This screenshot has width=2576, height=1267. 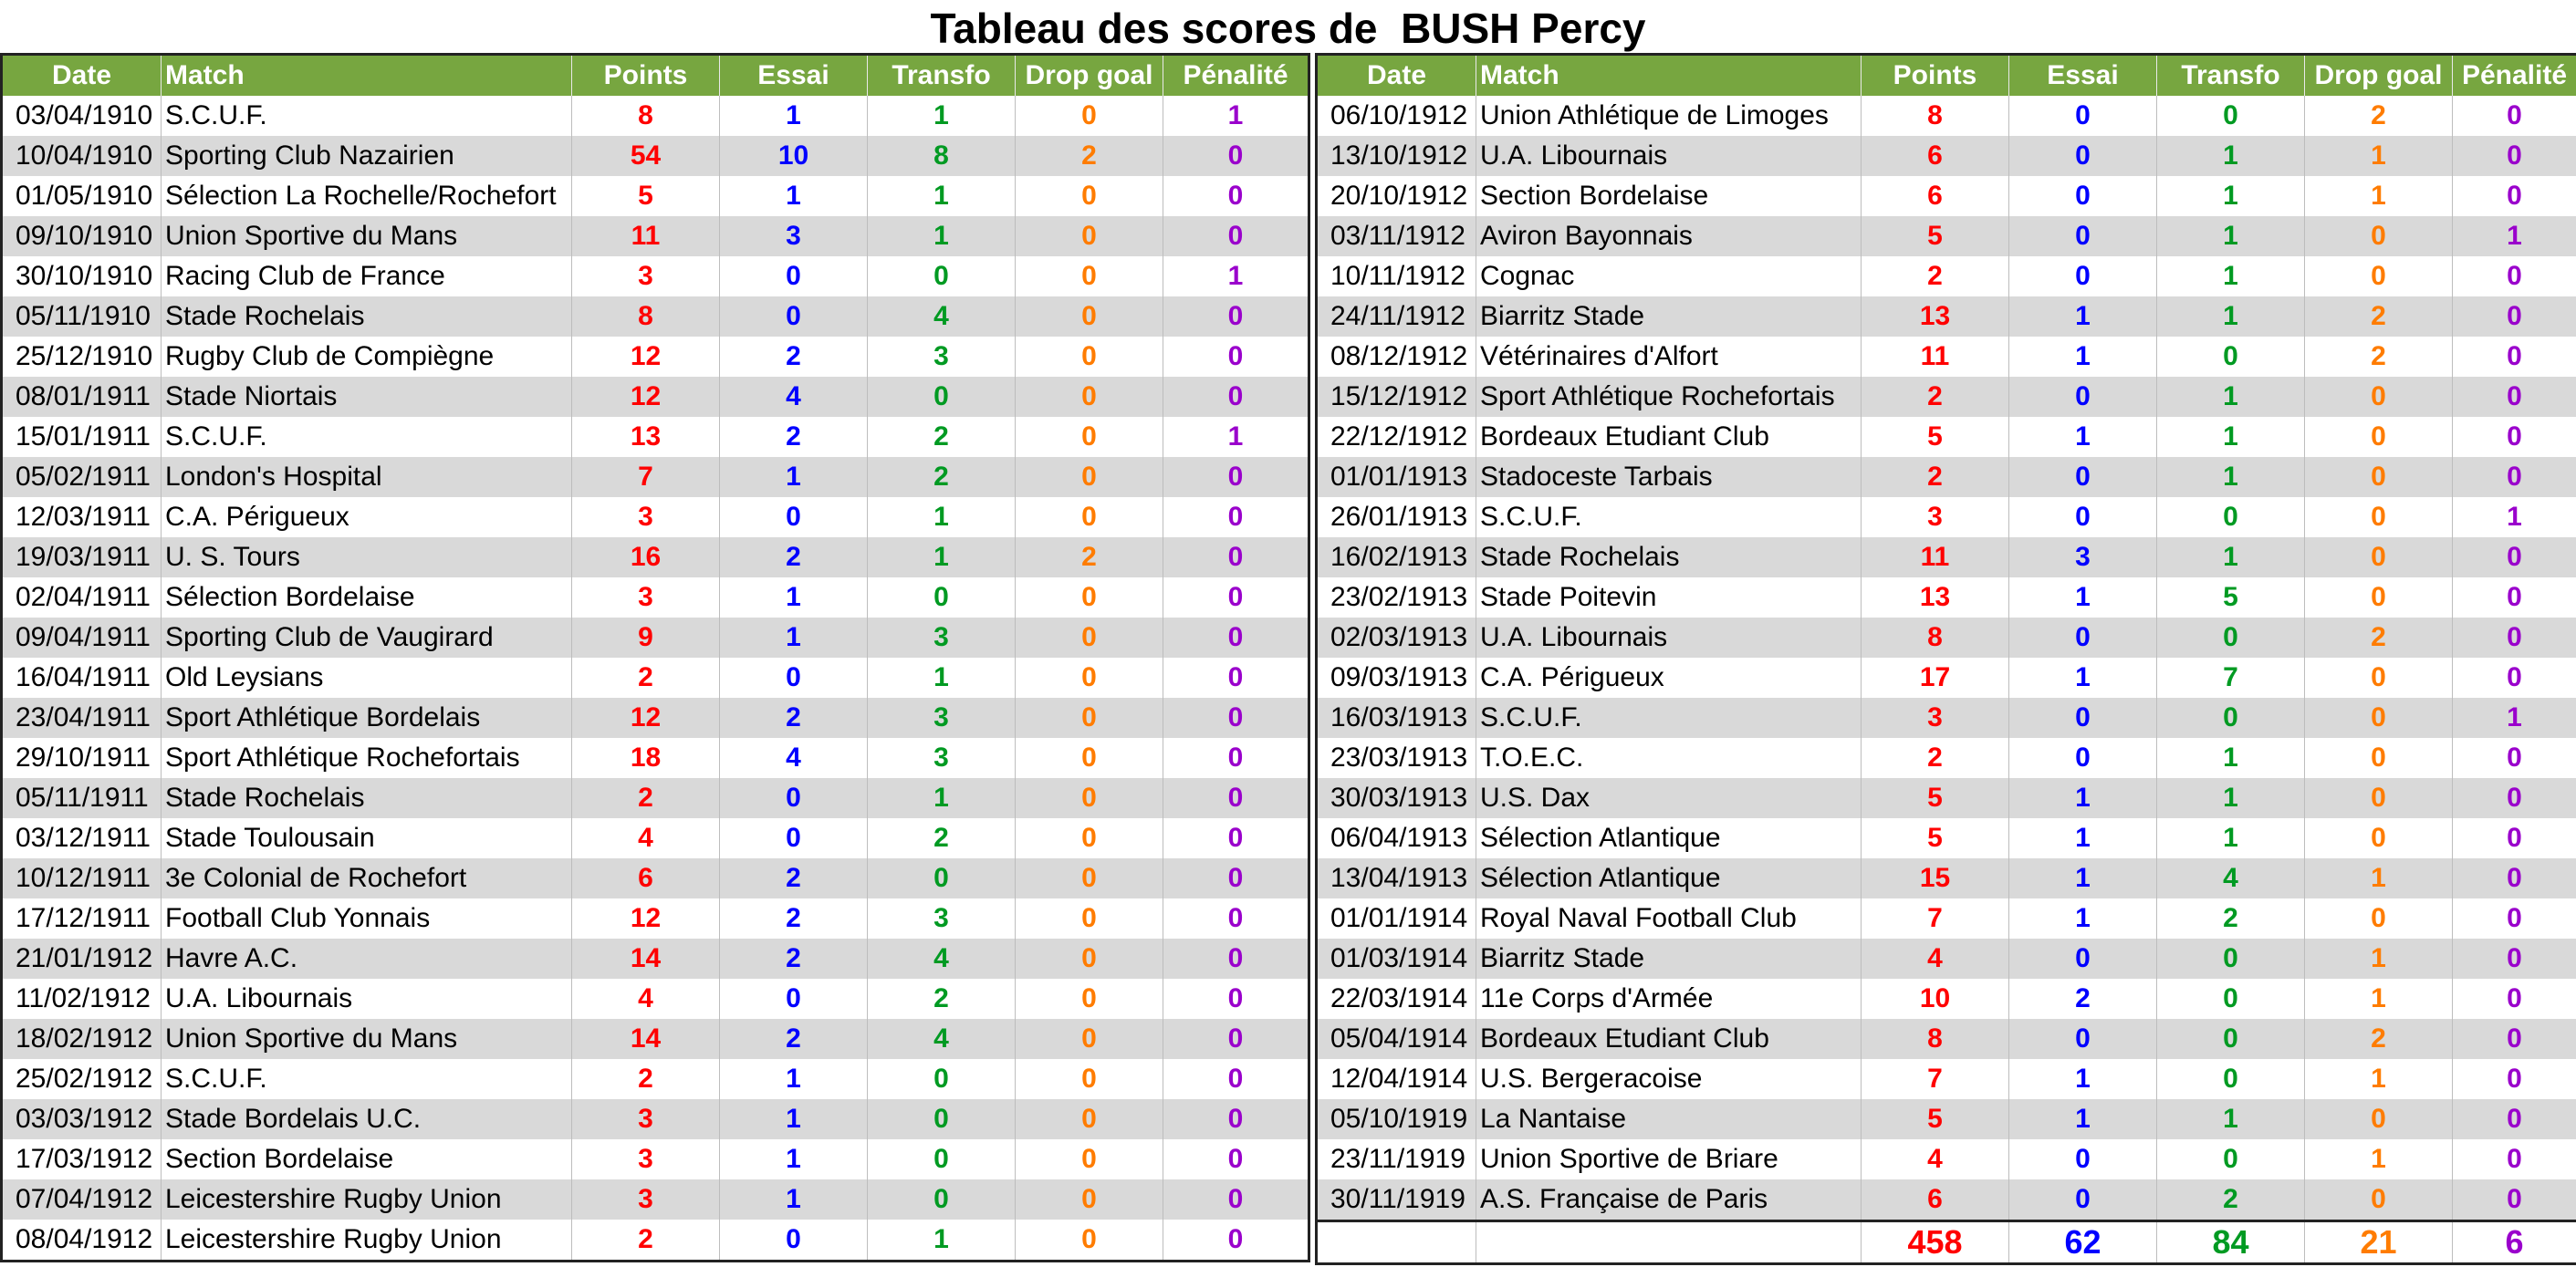 What do you see at coordinates (81, 116) in the screenshot?
I see `date-cell: 03/04/1910` at bounding box center [81, 116].